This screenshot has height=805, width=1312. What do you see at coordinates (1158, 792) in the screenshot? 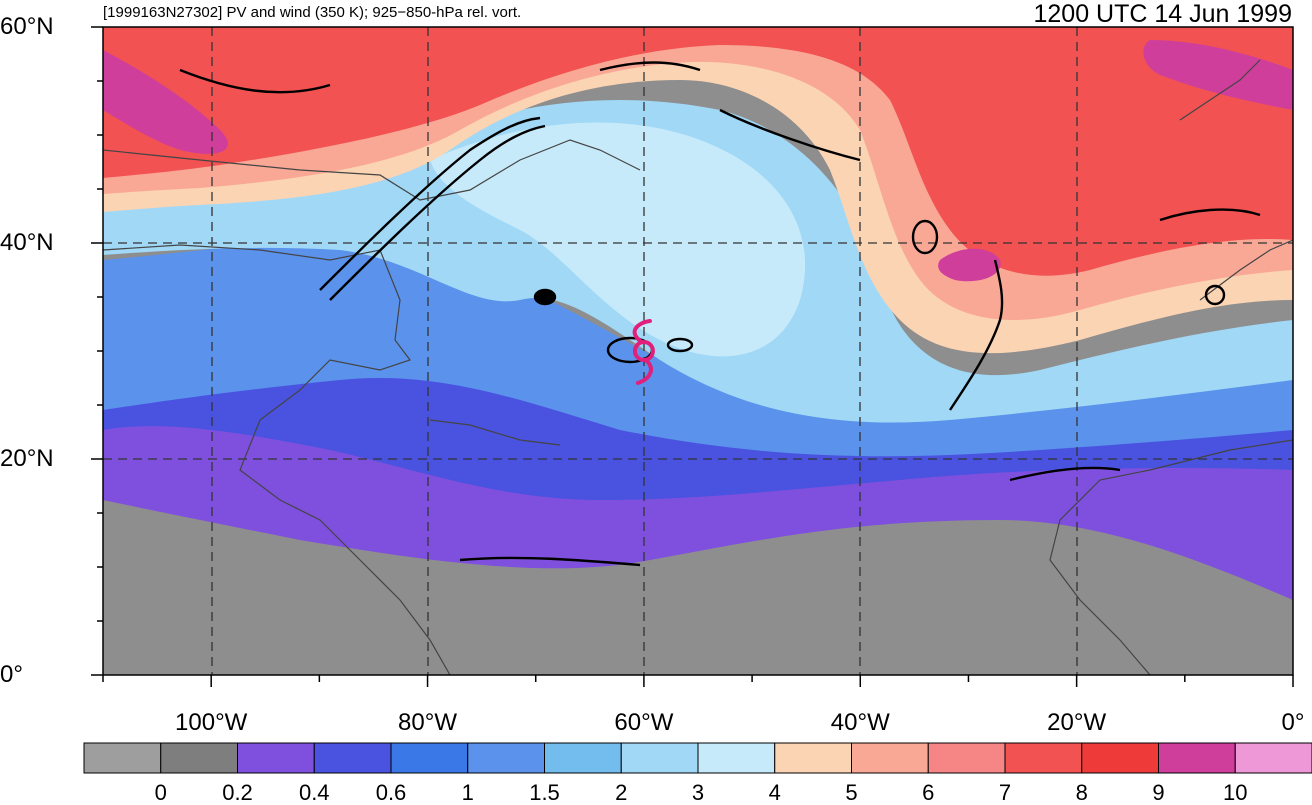
I see `colorbar-label: 9` at bounding box center [1158, 792].